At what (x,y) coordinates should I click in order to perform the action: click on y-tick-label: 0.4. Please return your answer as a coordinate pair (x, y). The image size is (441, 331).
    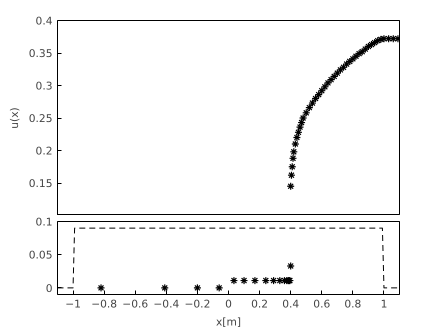
    Looking at the image, I should click on (44, 21).